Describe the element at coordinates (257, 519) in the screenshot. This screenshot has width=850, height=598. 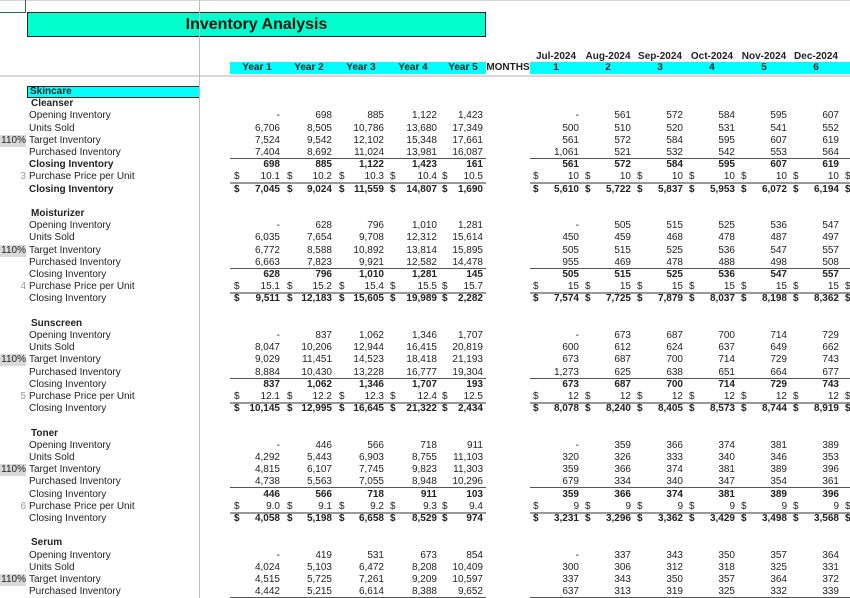
I see `year-cell: $4,058` at that location.